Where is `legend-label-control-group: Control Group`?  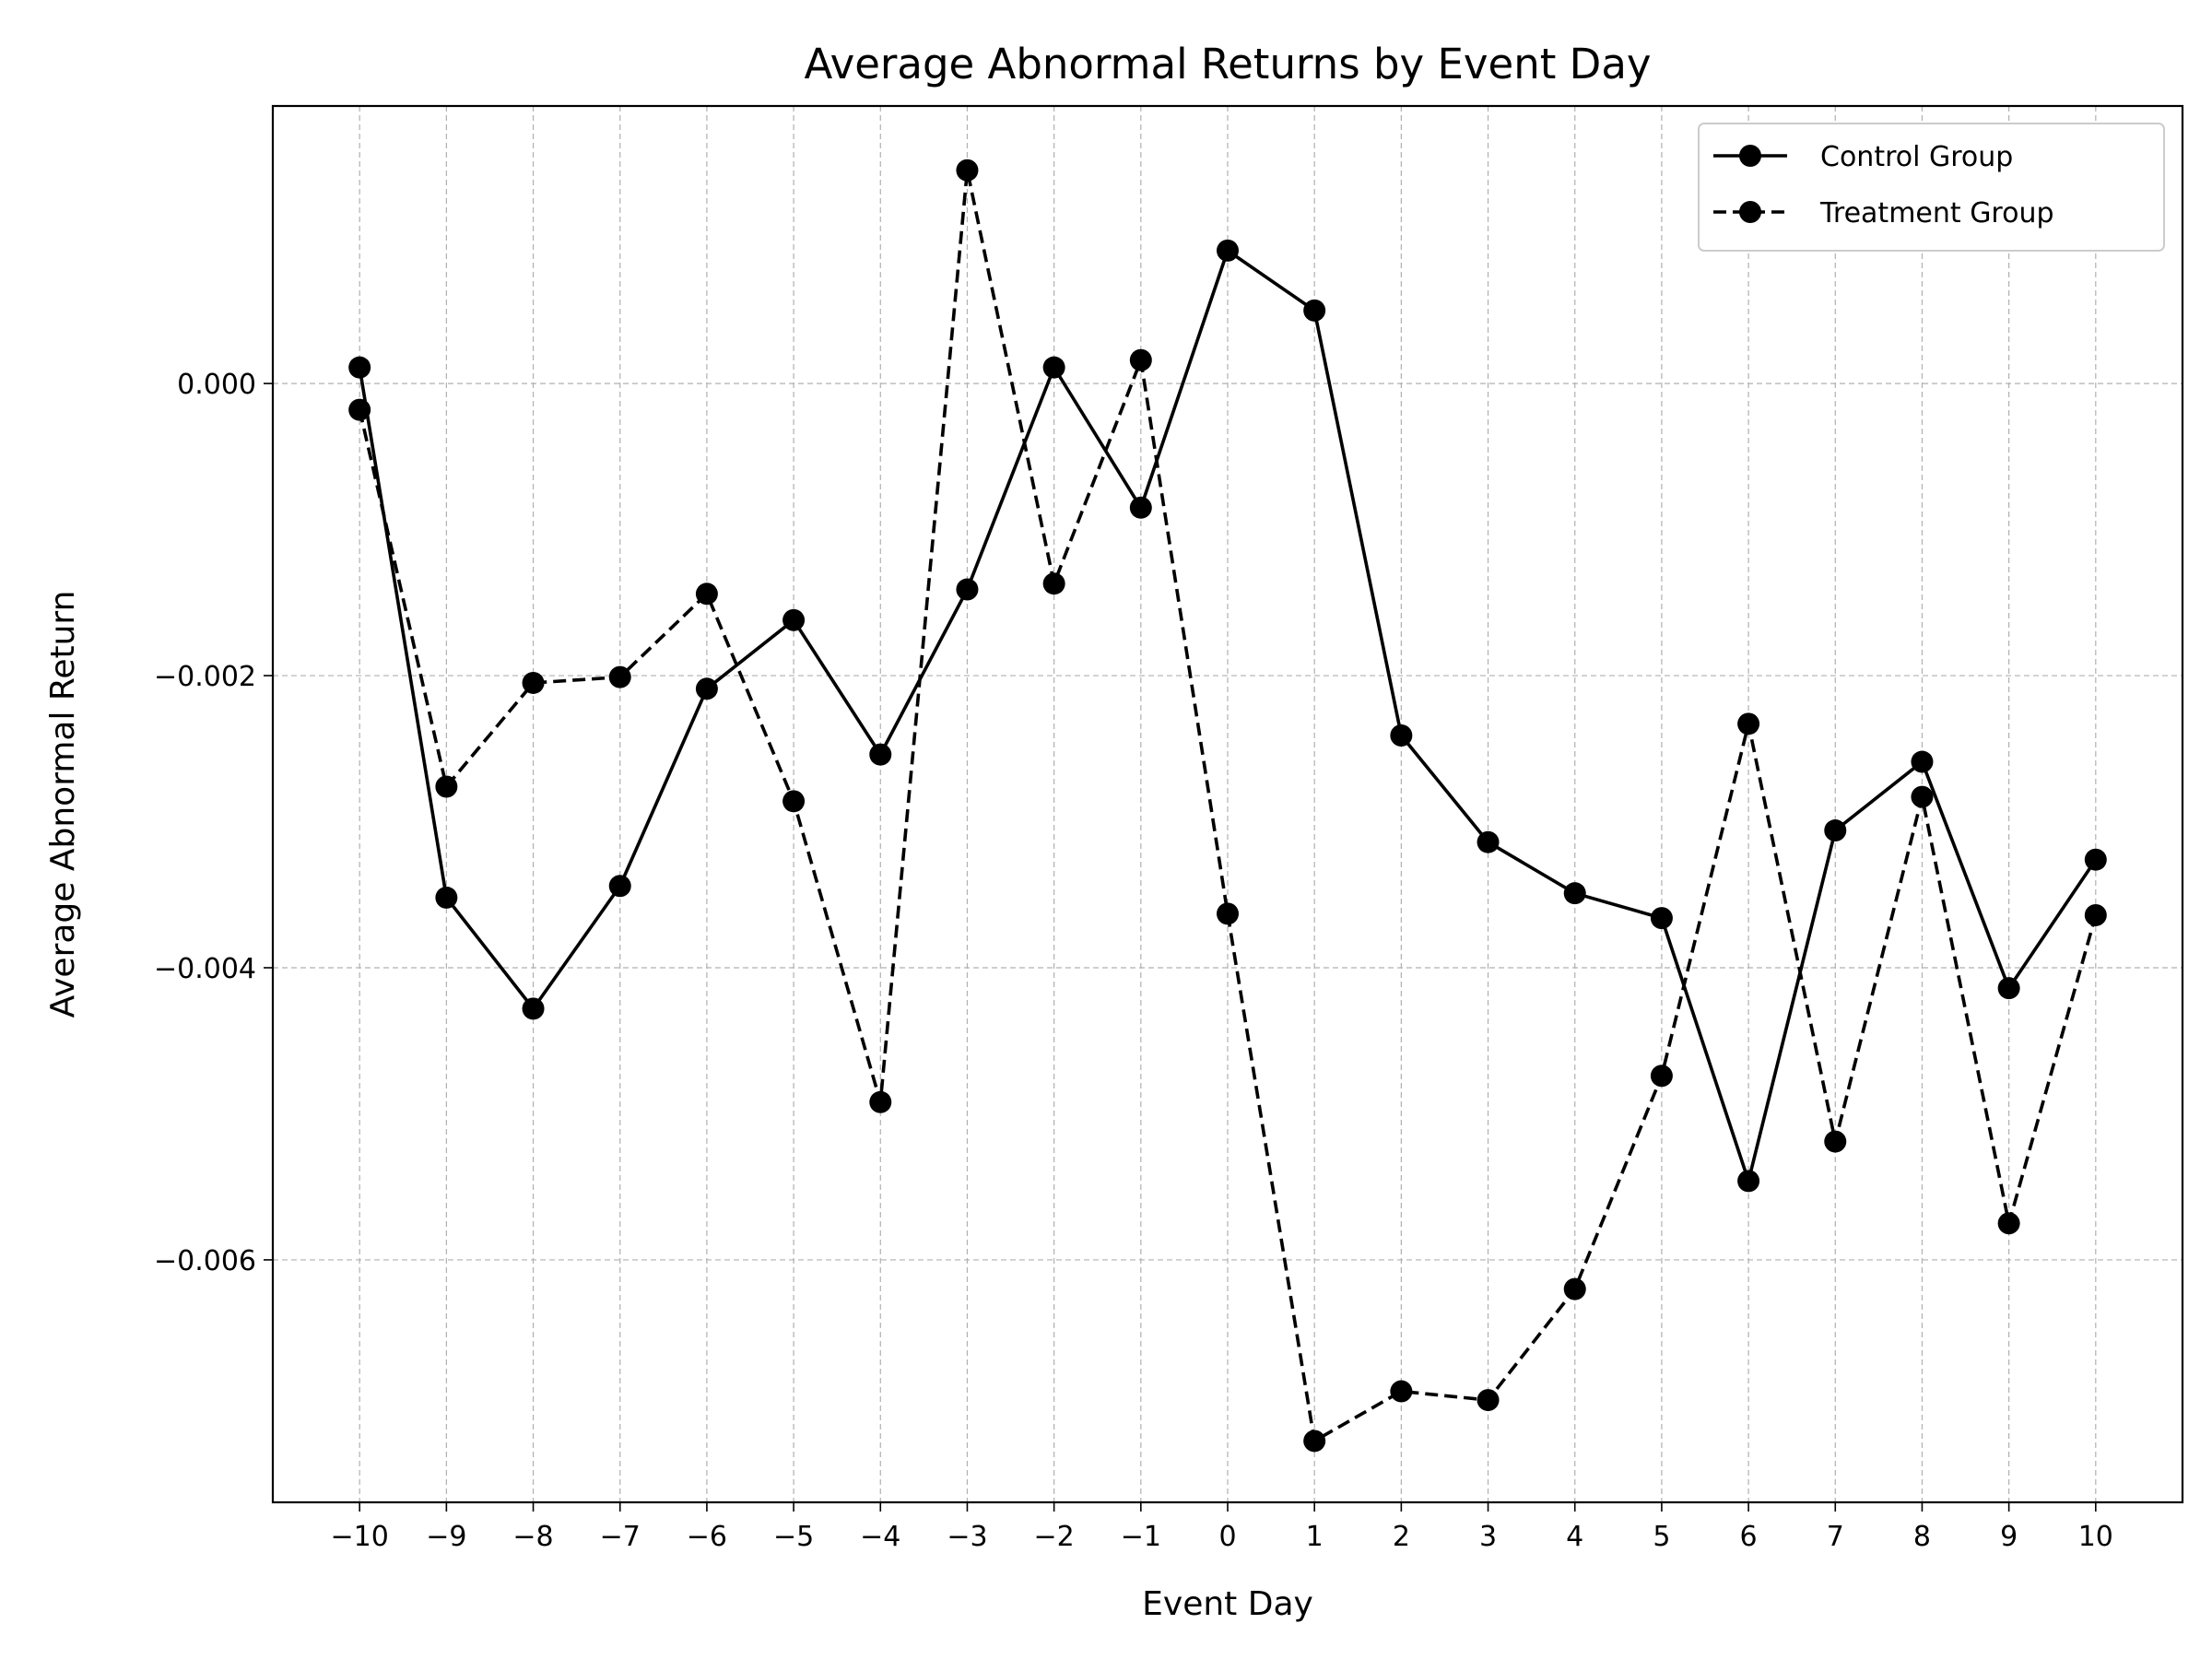
legend-label-control-group: Control Group is located at coordinates (1916, 157).